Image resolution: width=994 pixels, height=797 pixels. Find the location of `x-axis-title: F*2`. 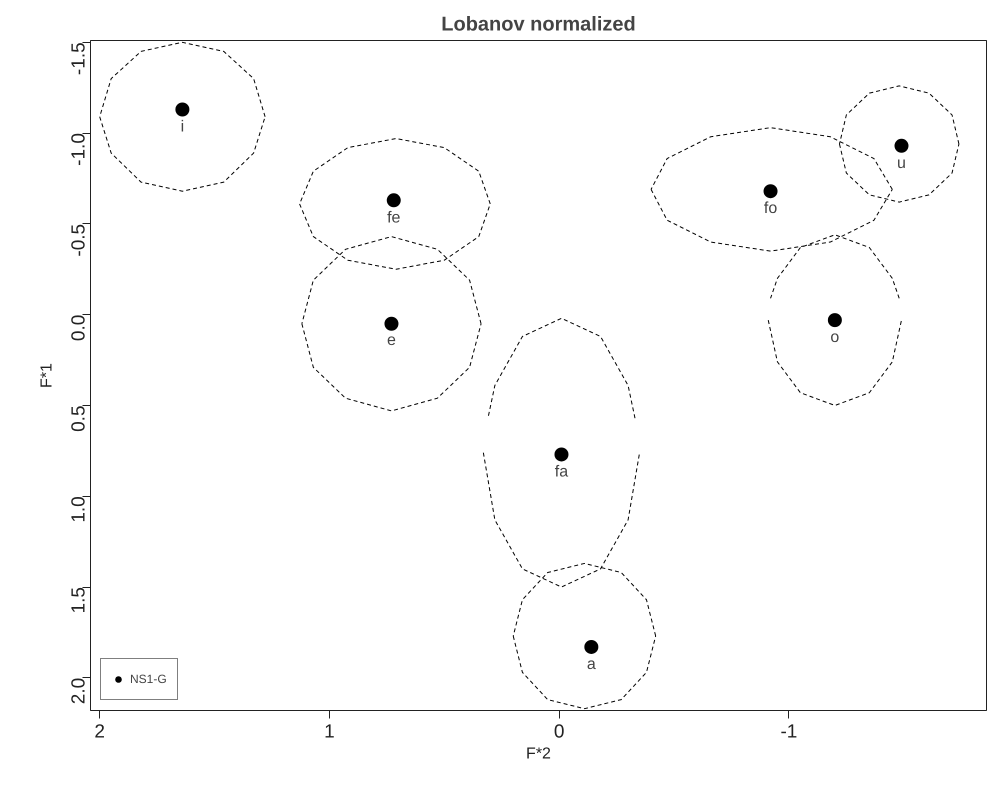

x-axis-title: F*2 is located at coordinates (539, 754).